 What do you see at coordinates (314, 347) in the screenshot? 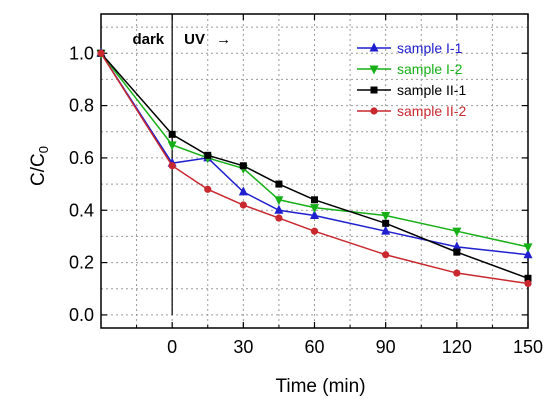
I see `x-tick-label: 60` at bounding box center [314, 347].